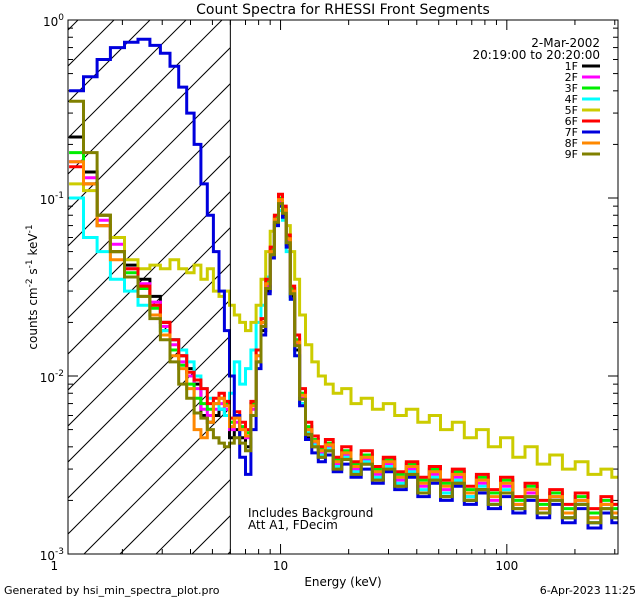  What do you see at coordinates (571, 121) in the screenshot?
I see `legend-label-6F: 6F` at bounding box center [571, 121].